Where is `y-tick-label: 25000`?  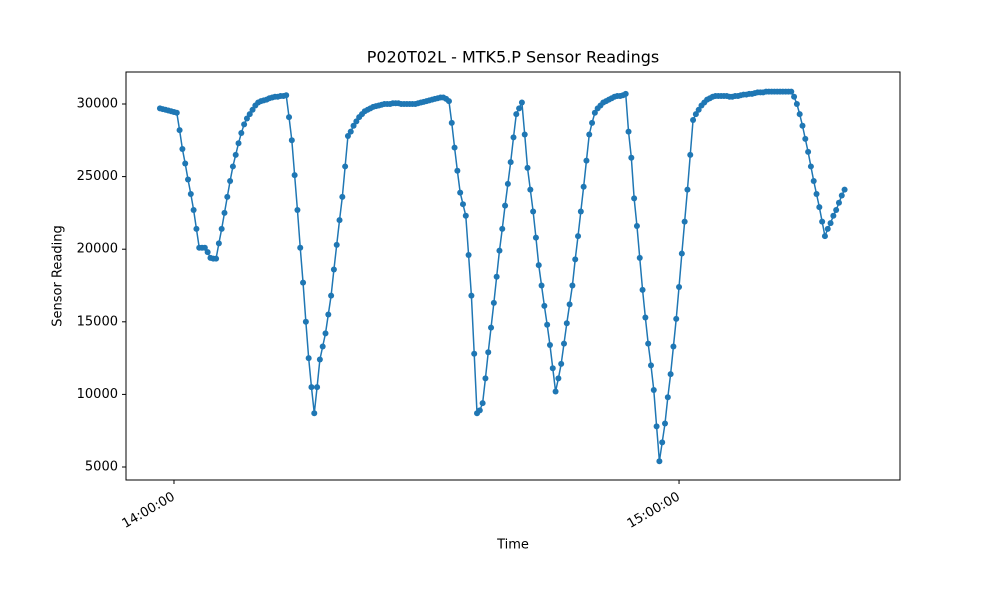
y-tick-label: 25000 is located at coordinates (97, 176).